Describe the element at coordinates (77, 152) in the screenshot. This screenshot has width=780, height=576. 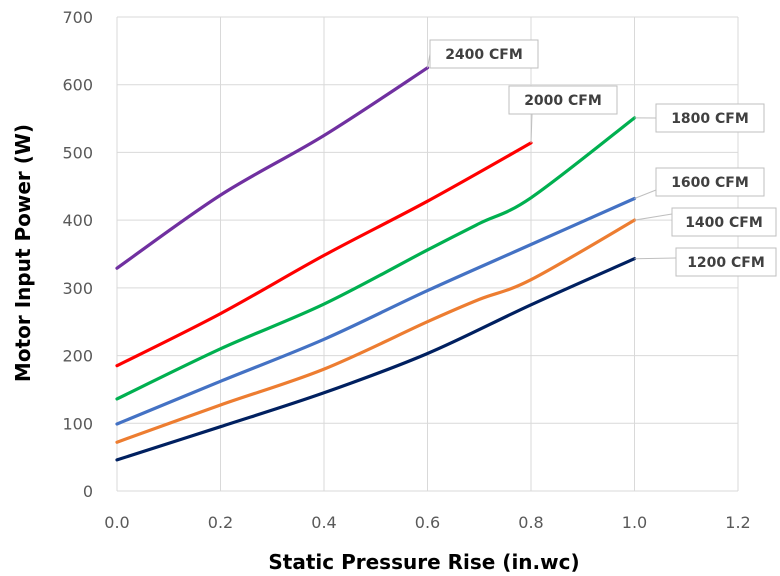
I see `y-tick-label: 500` at that location.